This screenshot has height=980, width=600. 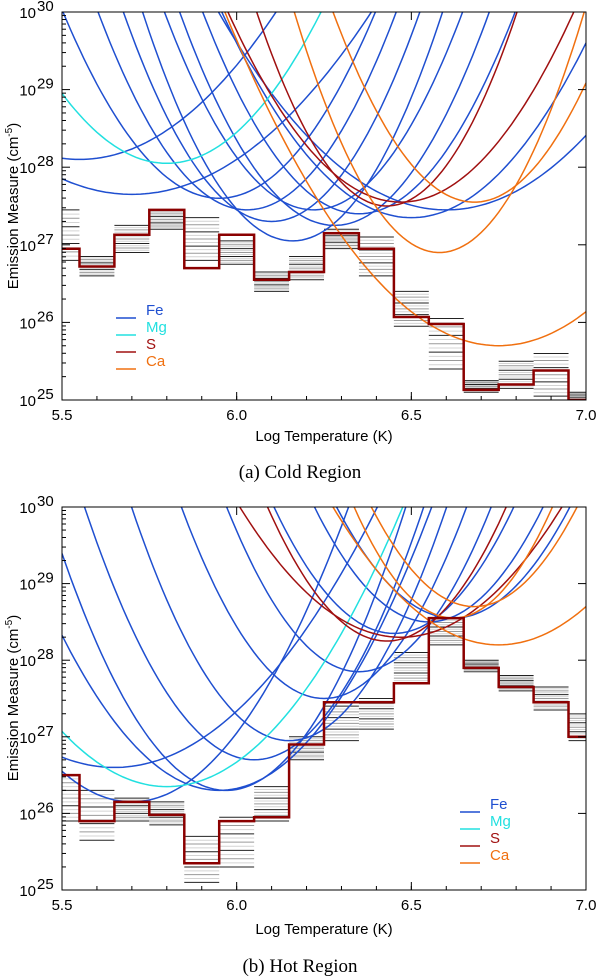 What do you see at coordinates (586, 905) in the screenshot?
I see `x-tick-label: 7.0` at bounding box center [586, 905].